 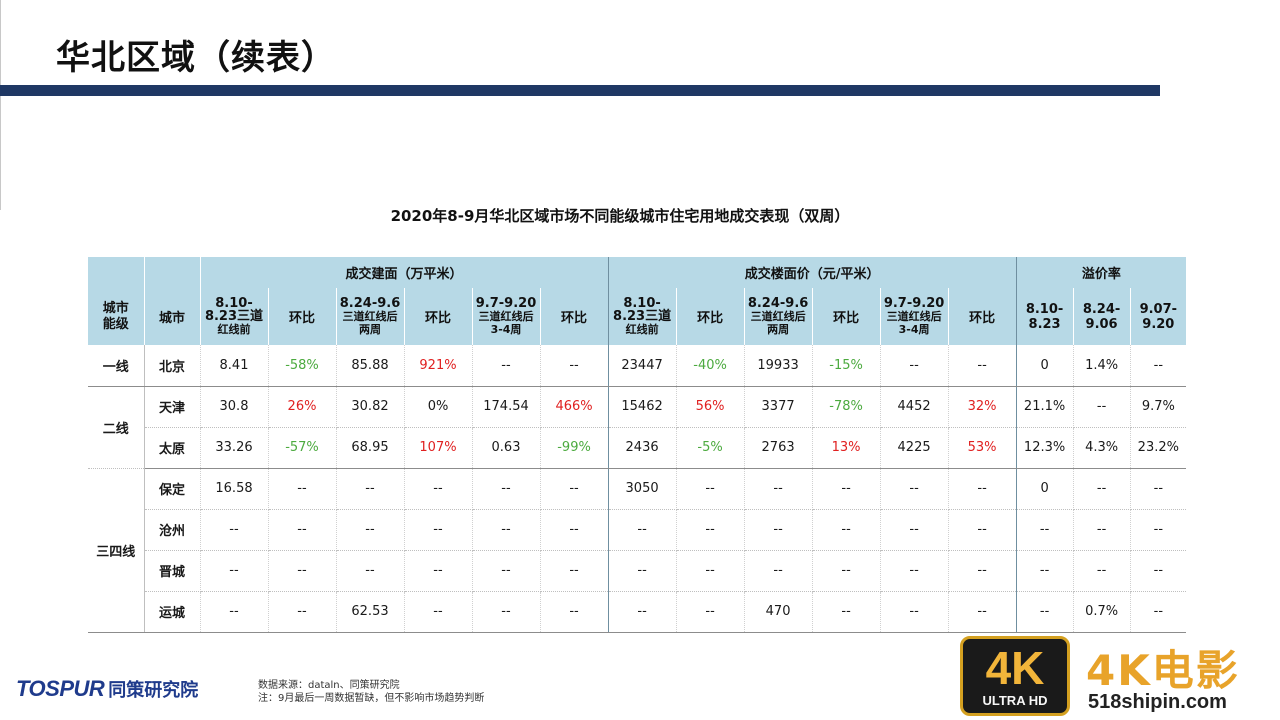 What do you see at coordinates (116, 427) in the screenshot?
I see `tier-label: 二线` at bounding box center [116, 427].